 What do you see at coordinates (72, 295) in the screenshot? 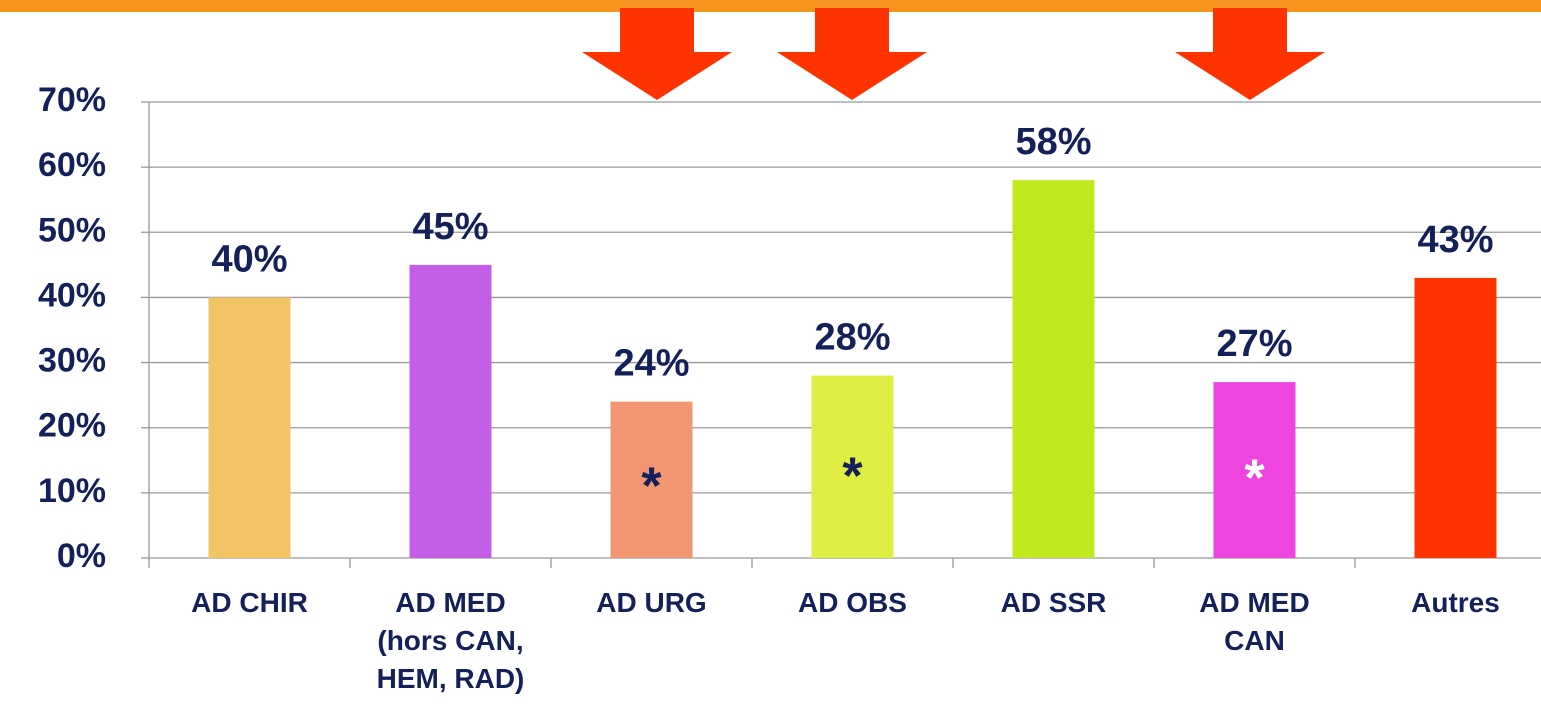
I see `y-tick-label: 40%` at bounding box center [72, 295].